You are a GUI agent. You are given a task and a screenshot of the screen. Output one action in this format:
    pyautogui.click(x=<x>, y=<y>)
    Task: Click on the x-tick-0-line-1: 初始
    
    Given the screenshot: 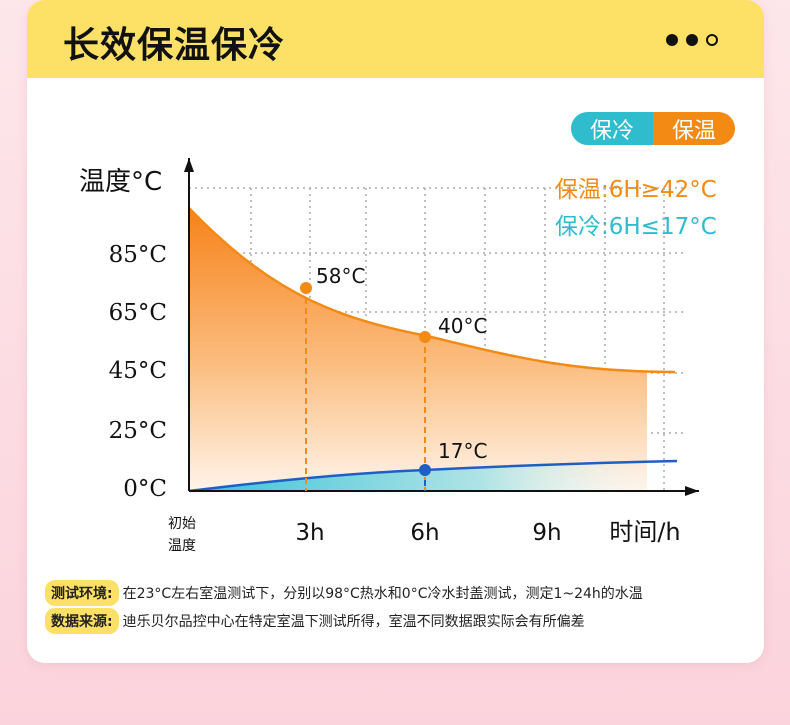 What is the action you would take?
    pyautogui.click(x=182, y=523)
    